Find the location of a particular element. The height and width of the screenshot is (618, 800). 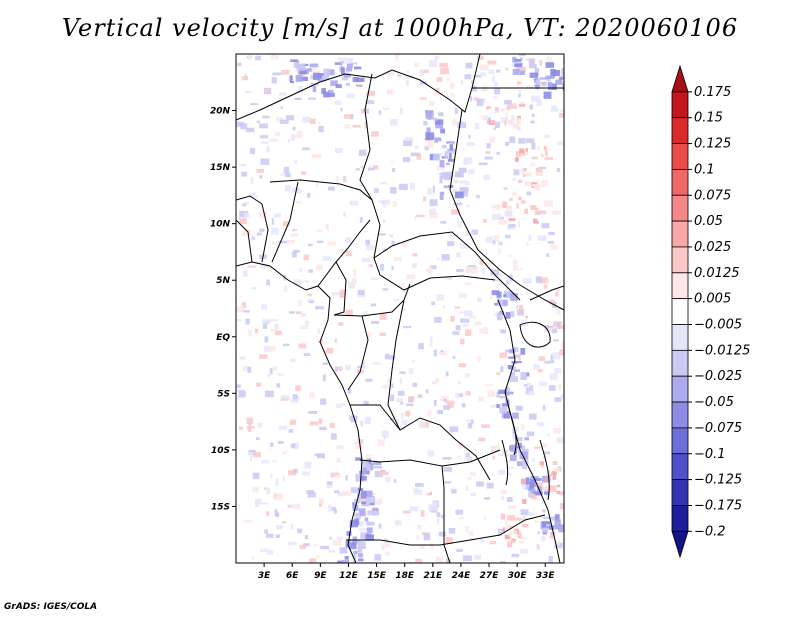

colorbar-label: 0.0125 is located at coordinates (717, 273).